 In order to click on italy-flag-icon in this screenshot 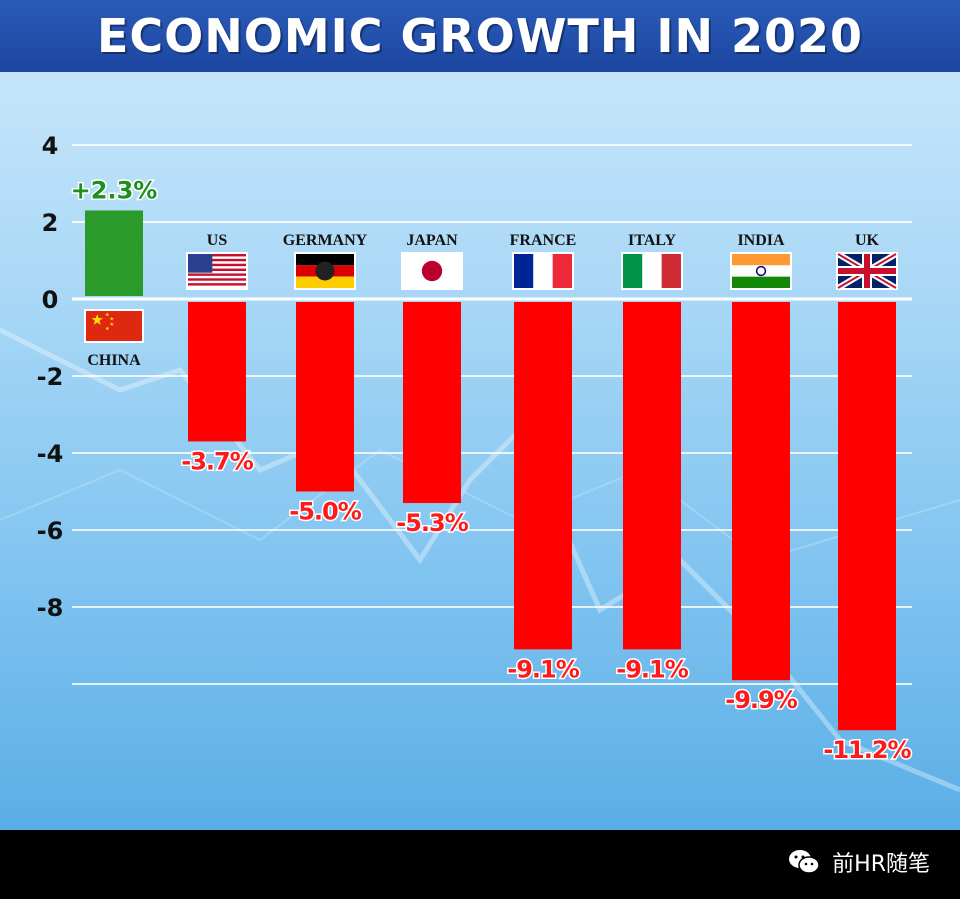, I will do `click(652, 271)`.